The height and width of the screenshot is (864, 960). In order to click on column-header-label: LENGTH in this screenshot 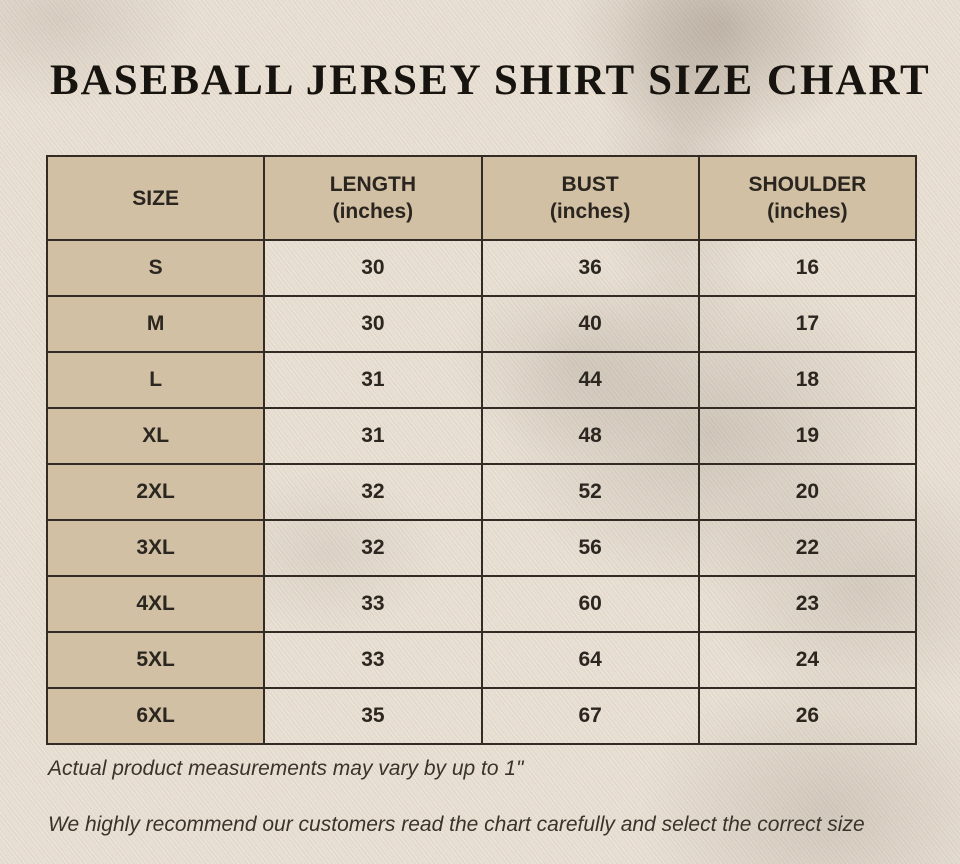, I will do `click(373, 184)`.